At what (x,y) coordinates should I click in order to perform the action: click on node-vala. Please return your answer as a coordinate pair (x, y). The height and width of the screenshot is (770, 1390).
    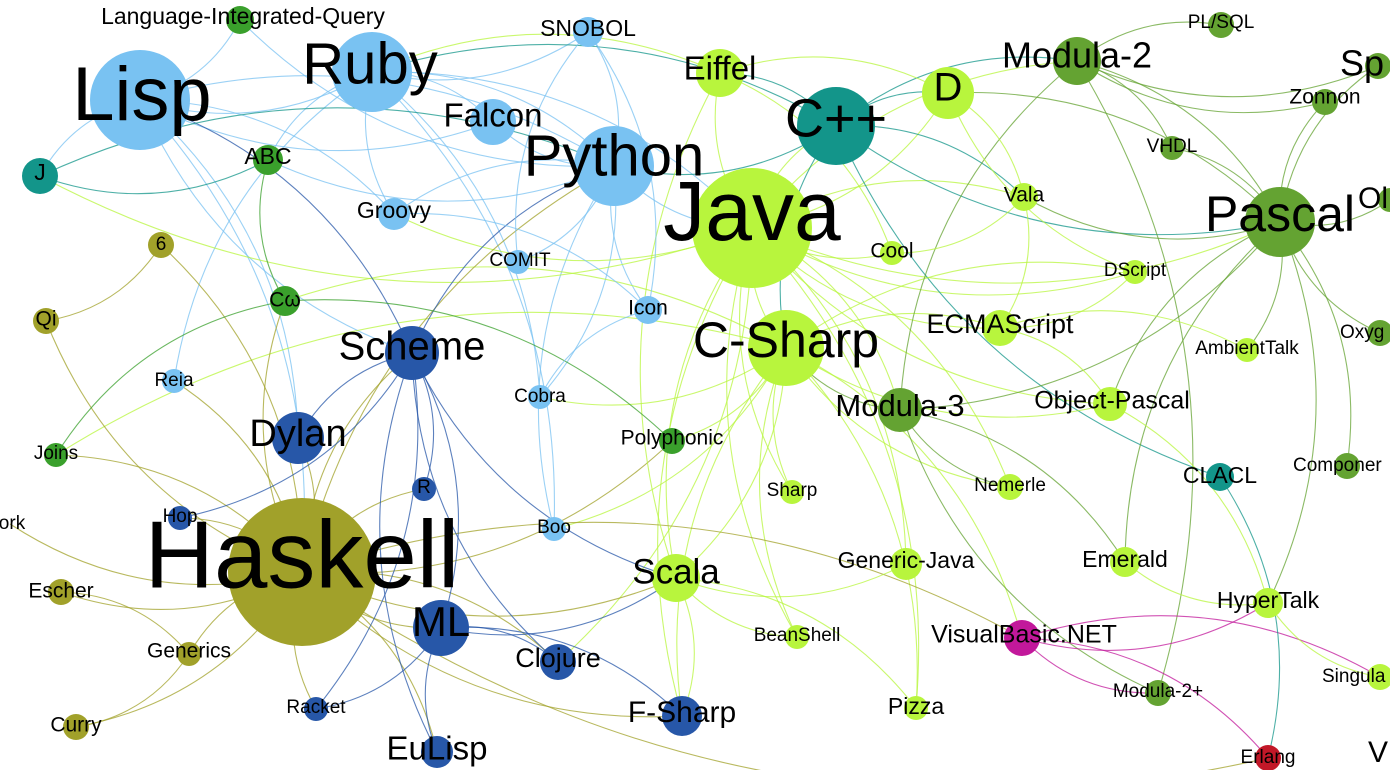
    Looking at the image, I should click on (1024, 197).